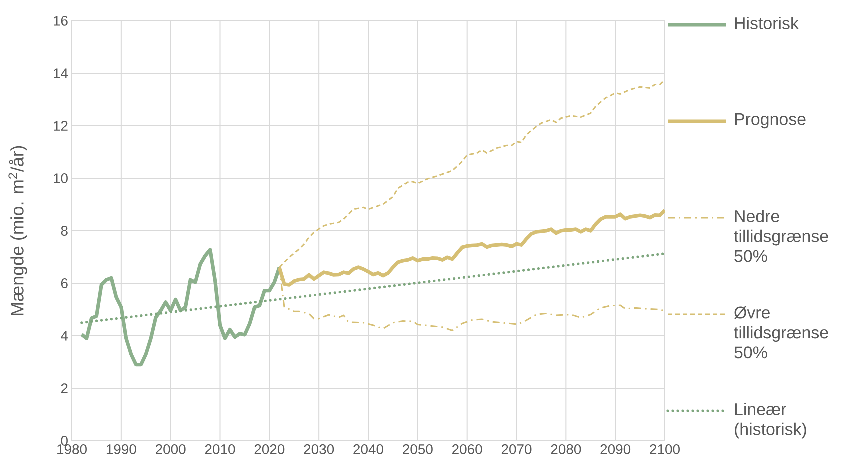  What do you see at coordinates (61, 179) in the screenshot?
I see `y-tick-label: 10` at bounding box center [61, 179].